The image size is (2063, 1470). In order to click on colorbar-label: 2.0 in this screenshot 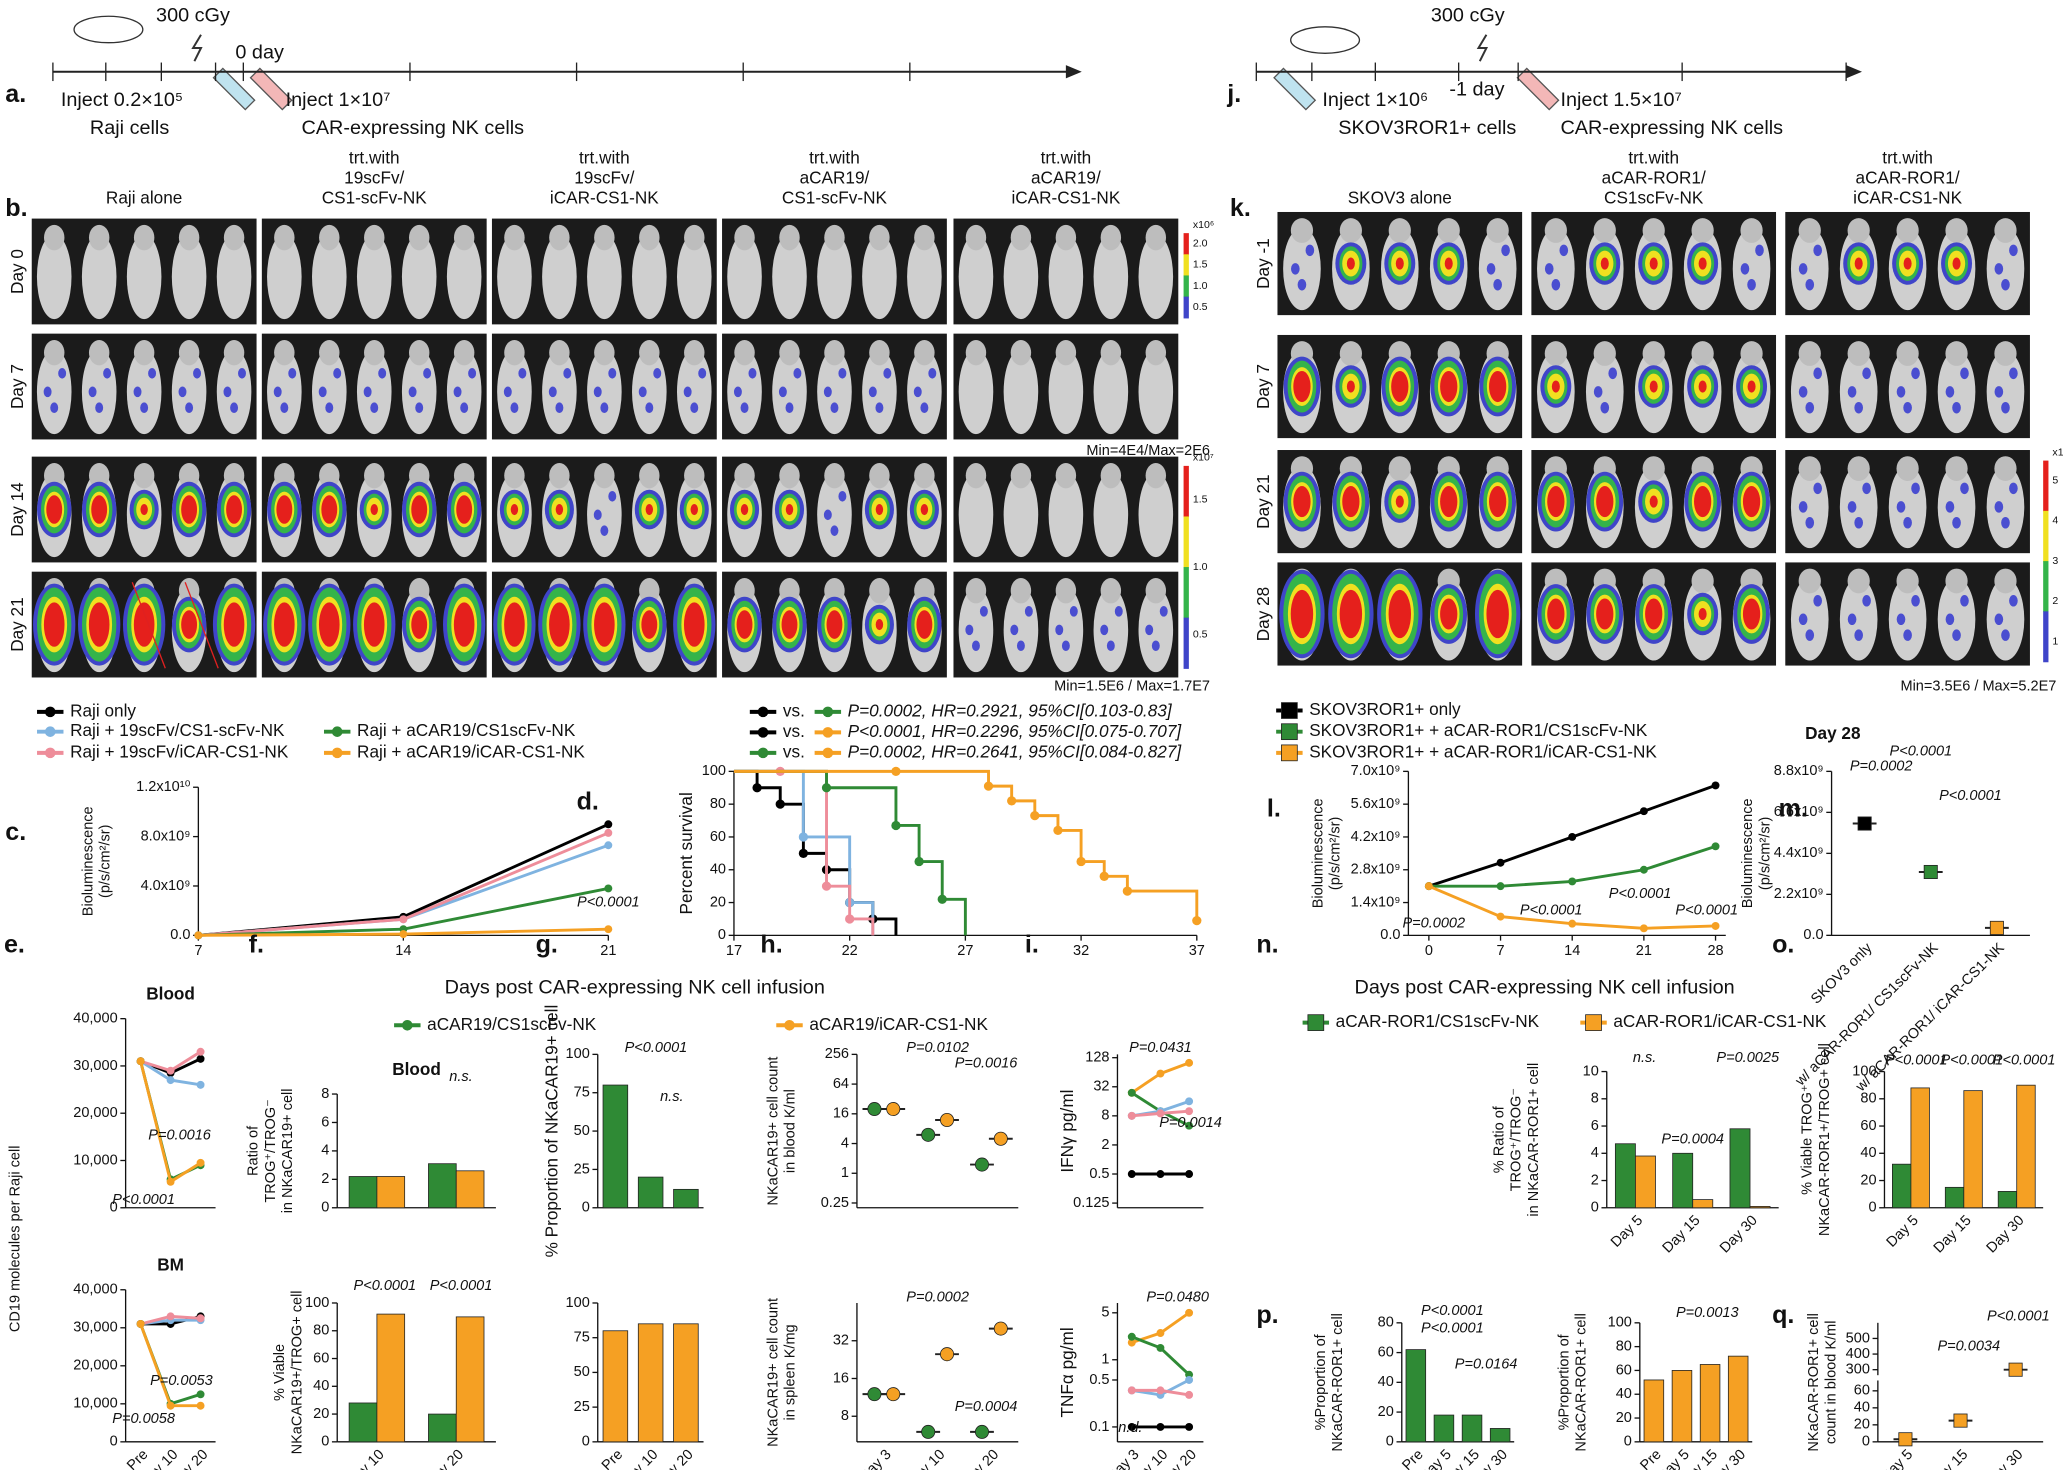, I will do `click(1200, 244)`.